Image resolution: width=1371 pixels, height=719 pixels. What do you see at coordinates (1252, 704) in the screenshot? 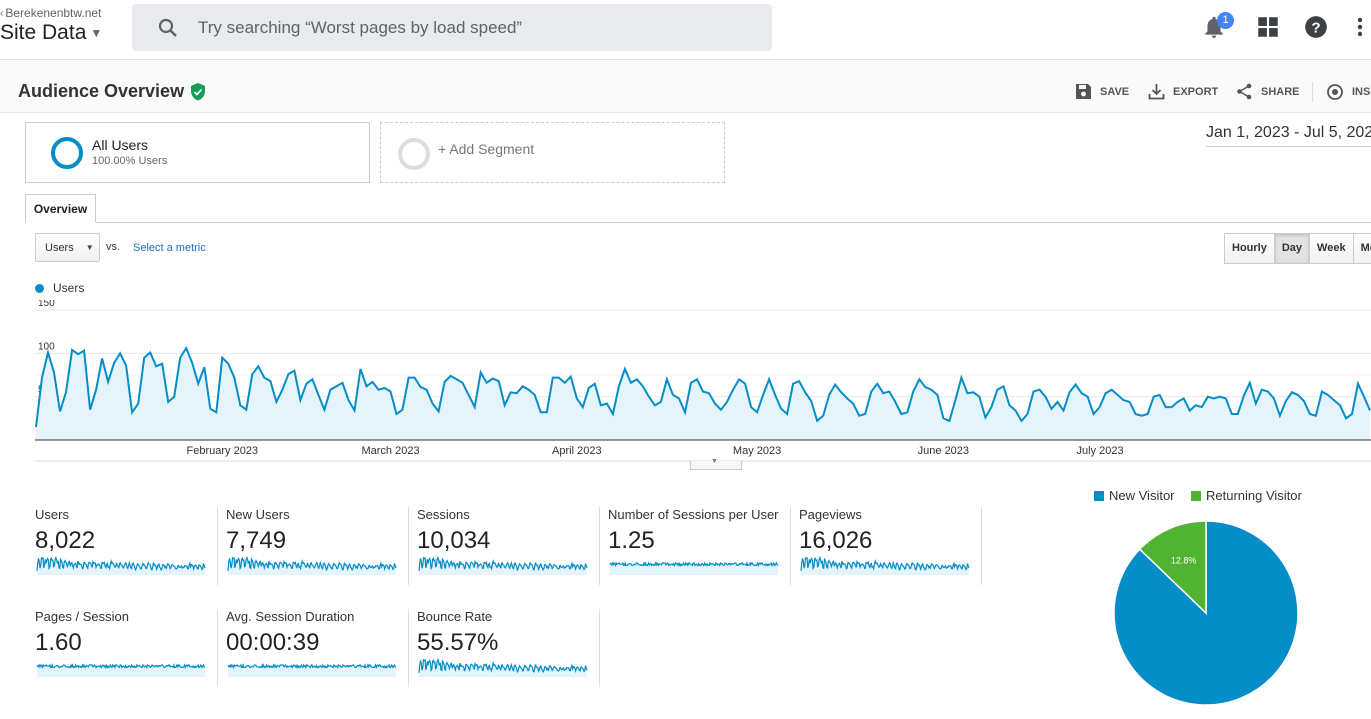
I see `pie-slice-label: 87.2%` at bounding box center [1252, 704].